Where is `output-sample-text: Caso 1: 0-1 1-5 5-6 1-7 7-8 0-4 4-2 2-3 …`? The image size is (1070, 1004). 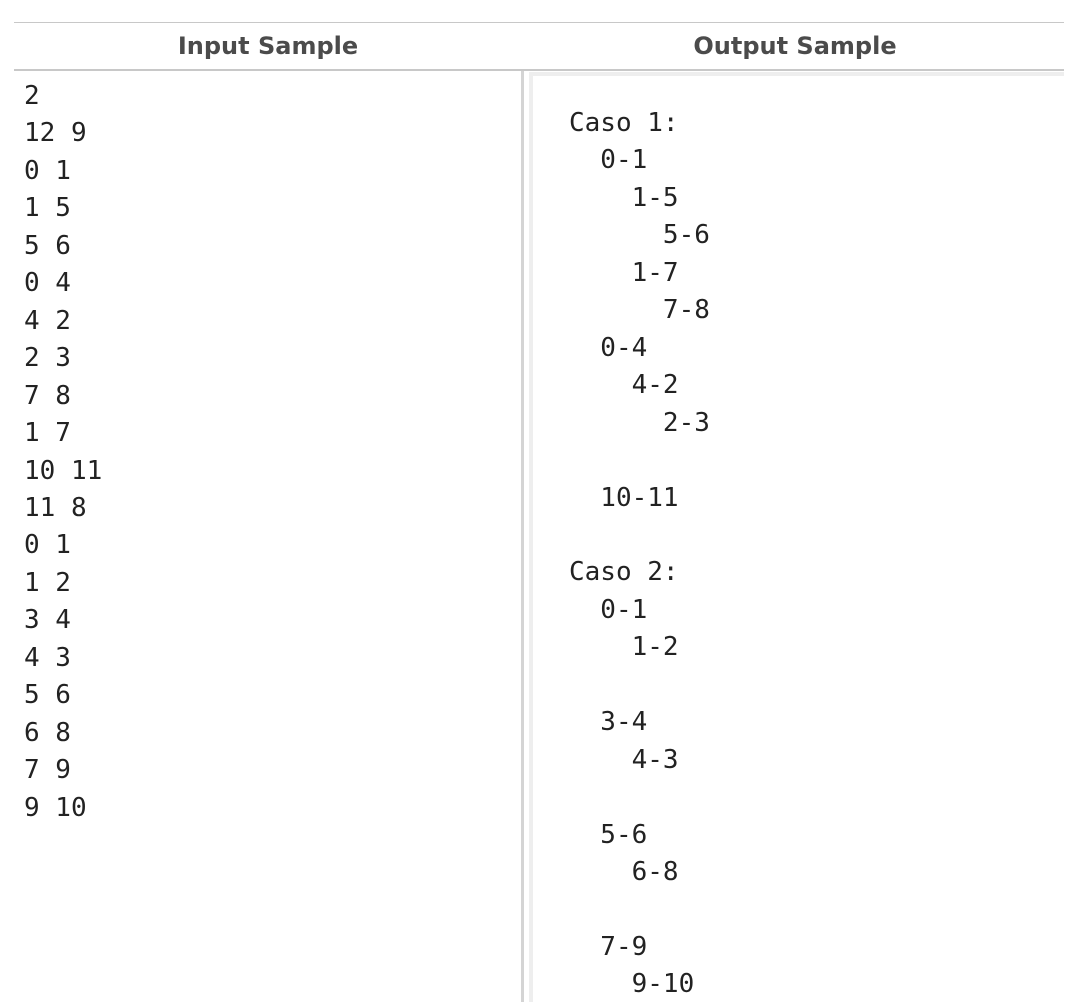
output-sample-text: Caso 1: 0-1 1-5 5-6 1-7 7-8 0-4 4-2 2-3 … is located at coordinates (639, 554).